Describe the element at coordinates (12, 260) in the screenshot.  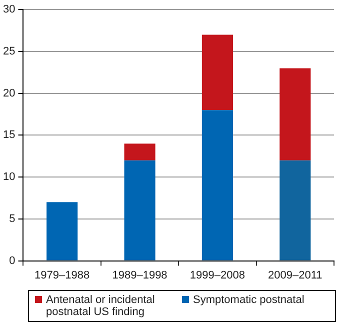
I see `y-tick-label: 0` at that location.